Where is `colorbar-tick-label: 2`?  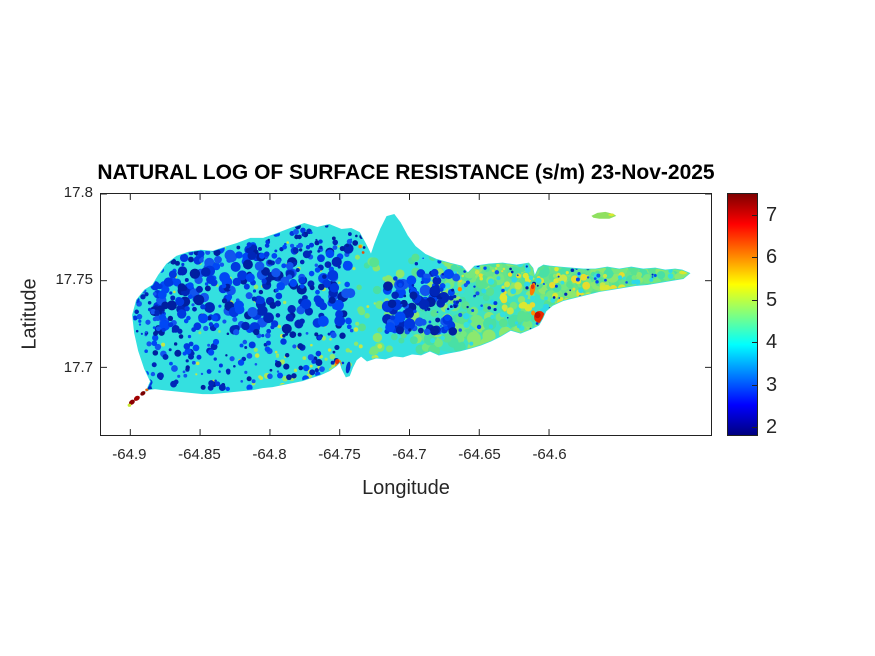
colorbar-tick-label: 2 is located at coordinates (772, 427).